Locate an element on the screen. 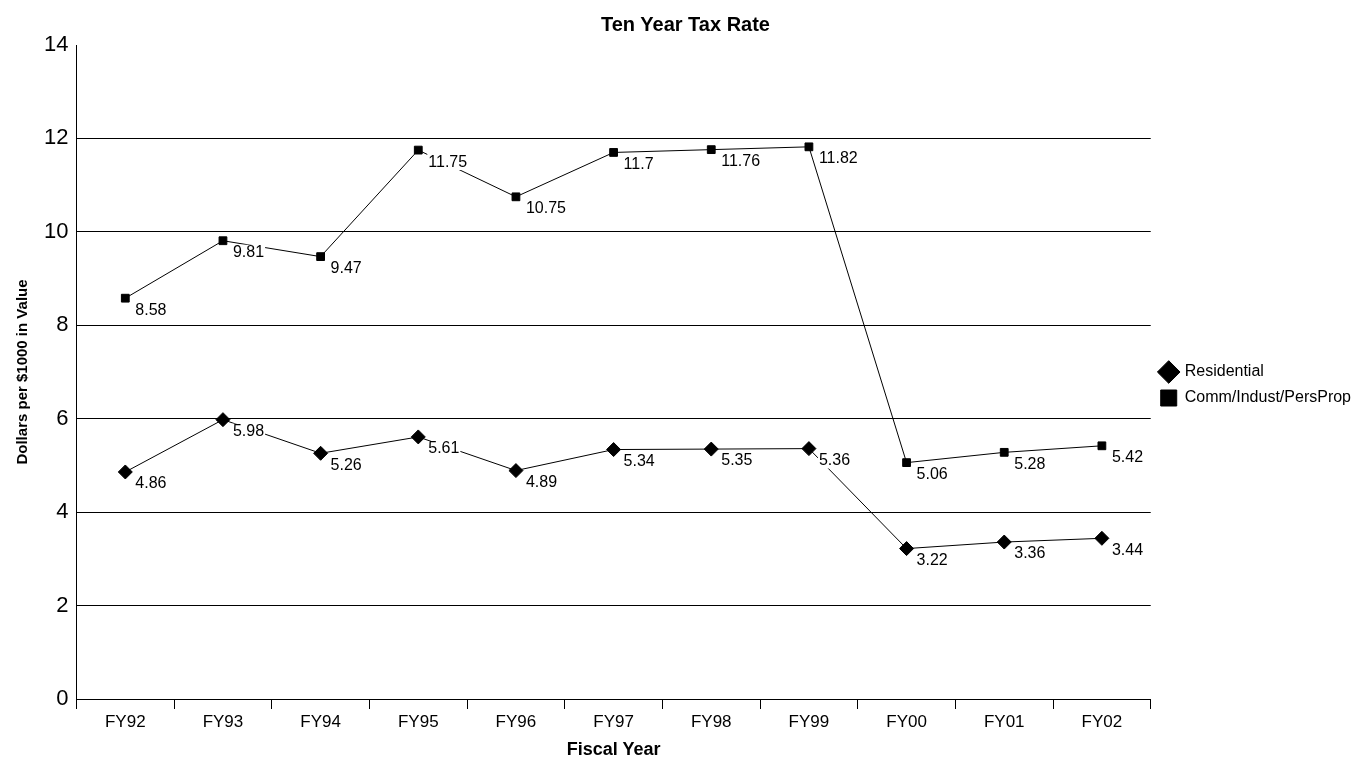 The height and width of the screenshot is (770, 1366). data-label: 4.89 is located at coordinates (541, 481).